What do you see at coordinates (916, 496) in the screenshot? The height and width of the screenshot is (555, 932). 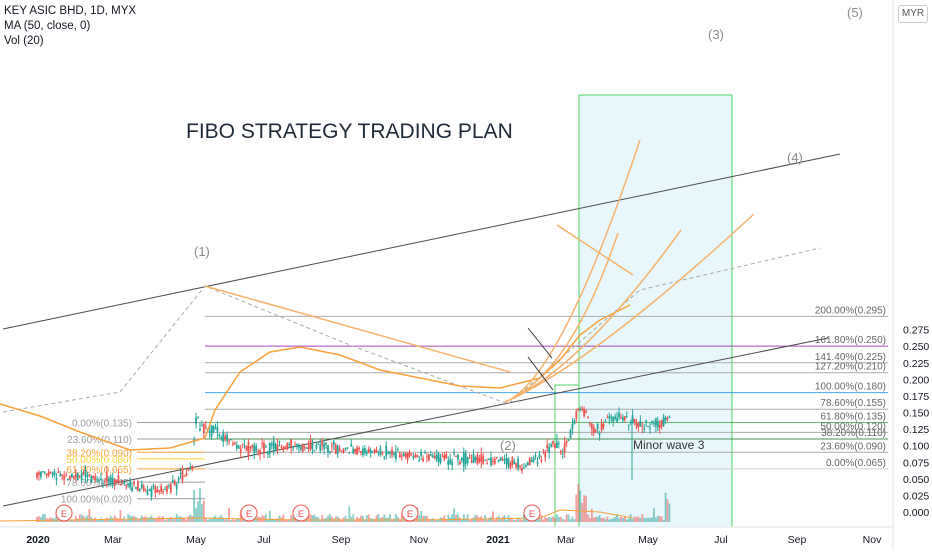 I see `y-tick-label: 0.025` at bounding box center [916, 496].